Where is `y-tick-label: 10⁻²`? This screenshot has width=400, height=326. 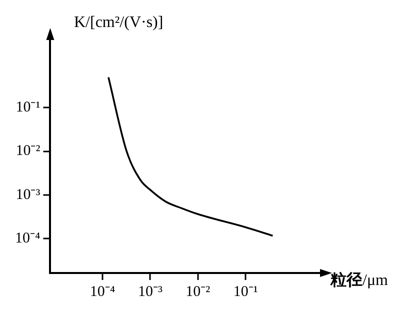
y-tick-label: 10⁻² is located at coordinates (28, 151).